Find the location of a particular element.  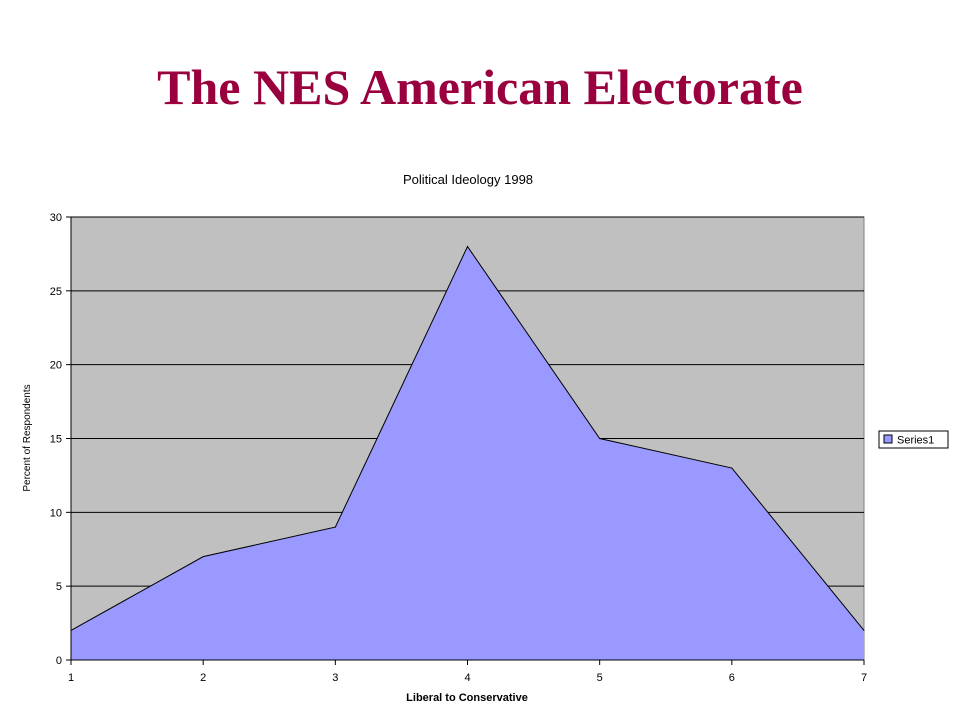

x-tick-label: 3 is located at coordinates (335, 678).